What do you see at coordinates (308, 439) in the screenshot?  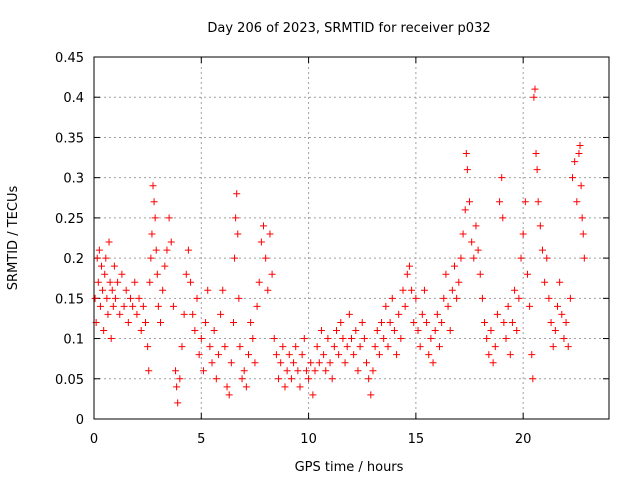 I see `x-tick-label: 10` at bounding box center [308, 439].